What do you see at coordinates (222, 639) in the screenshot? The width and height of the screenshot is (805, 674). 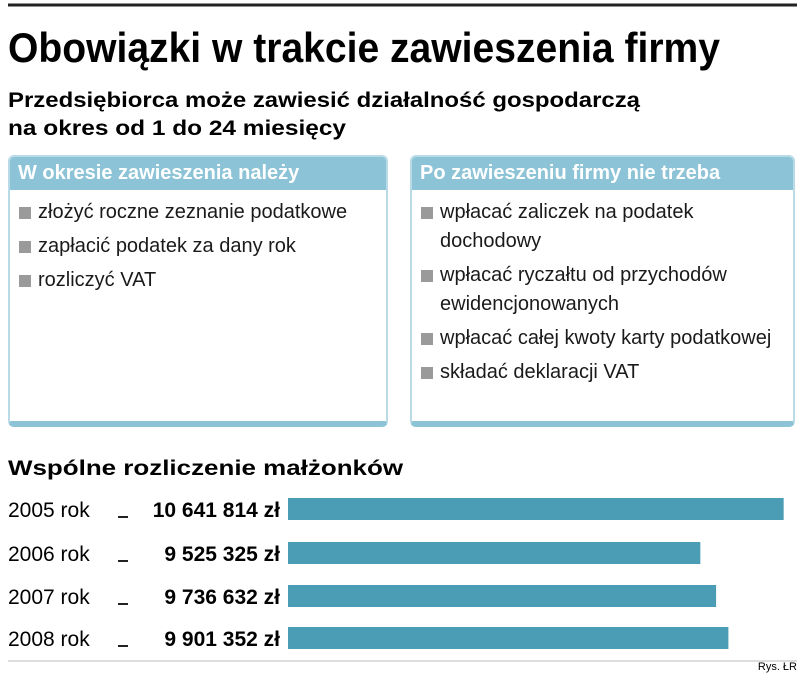 I see `value-label: 9 901 352 zł` at bounding box center [222, 639].